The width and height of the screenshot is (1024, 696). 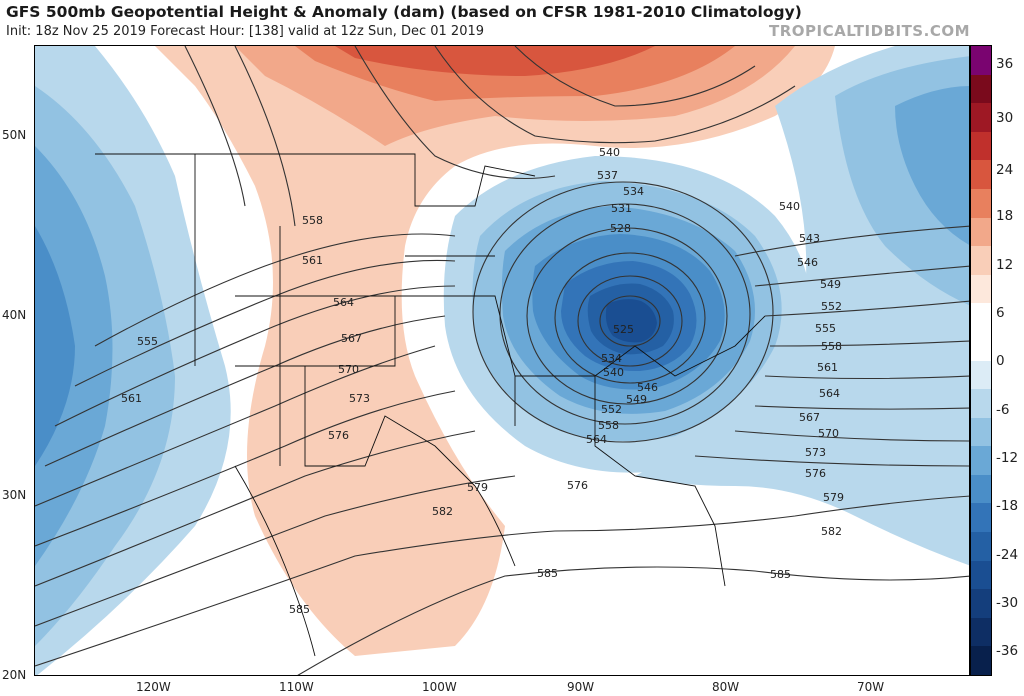 What do you see at coordinates (1005, 64) in the screenshot?
I see `colorbar-label: 36` at bounding box center [1005, 64].